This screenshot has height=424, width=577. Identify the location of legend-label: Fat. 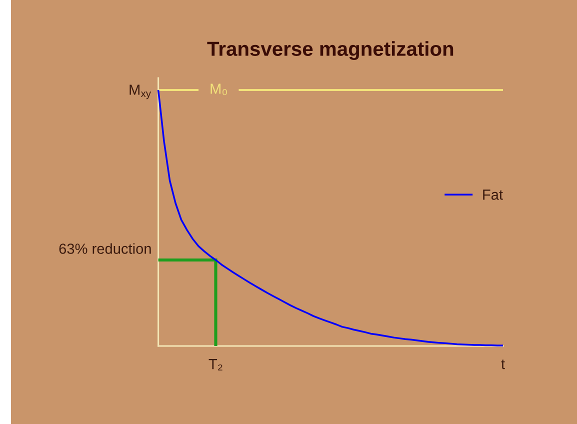
(493, 195).